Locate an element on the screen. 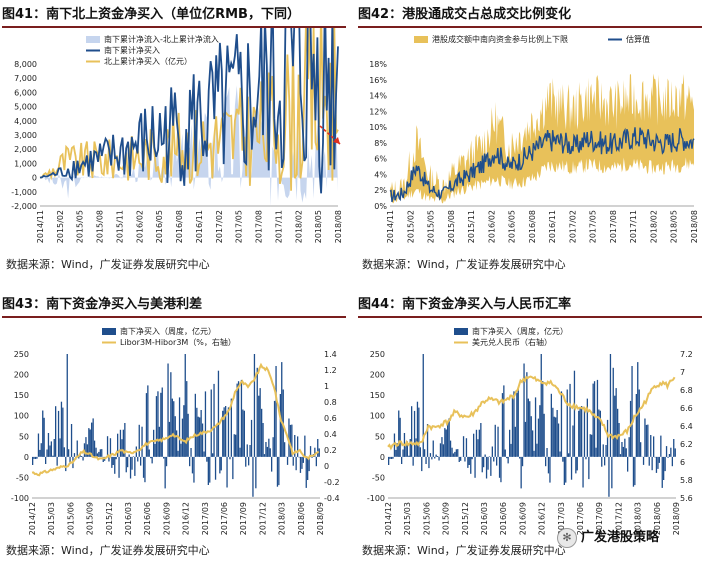 This screenshot has width=710, height=564. y-tick-label: 8% is located at coordinates (380, 143).